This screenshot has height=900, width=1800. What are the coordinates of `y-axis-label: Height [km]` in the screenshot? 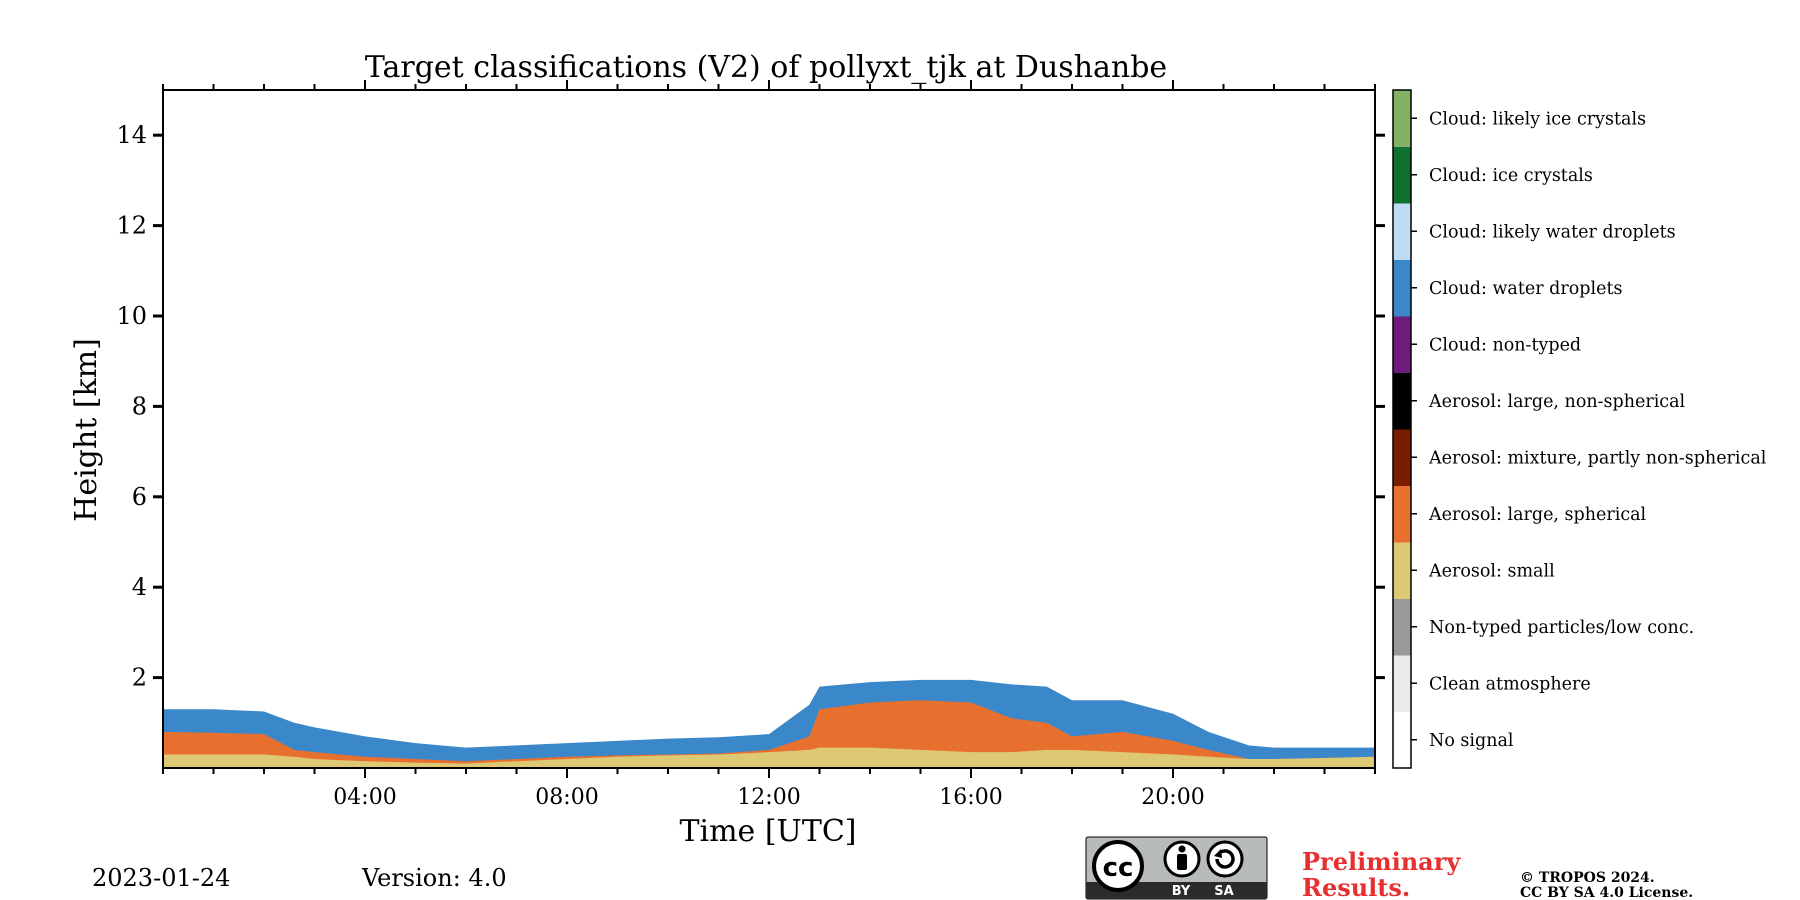 It's located at (86, 430).